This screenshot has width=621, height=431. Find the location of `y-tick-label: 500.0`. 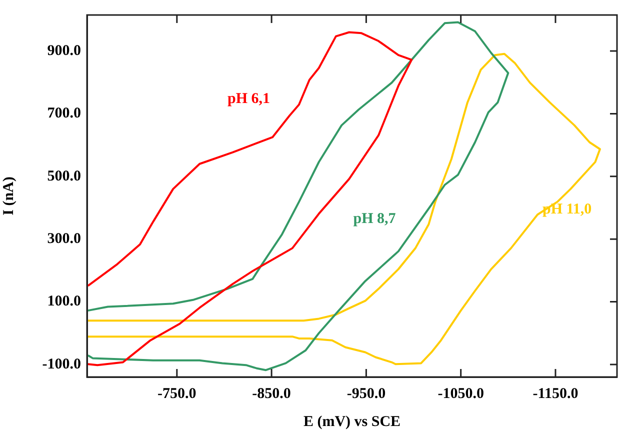

y-tick-label: 500.0 is located at coordinates (64, 176).